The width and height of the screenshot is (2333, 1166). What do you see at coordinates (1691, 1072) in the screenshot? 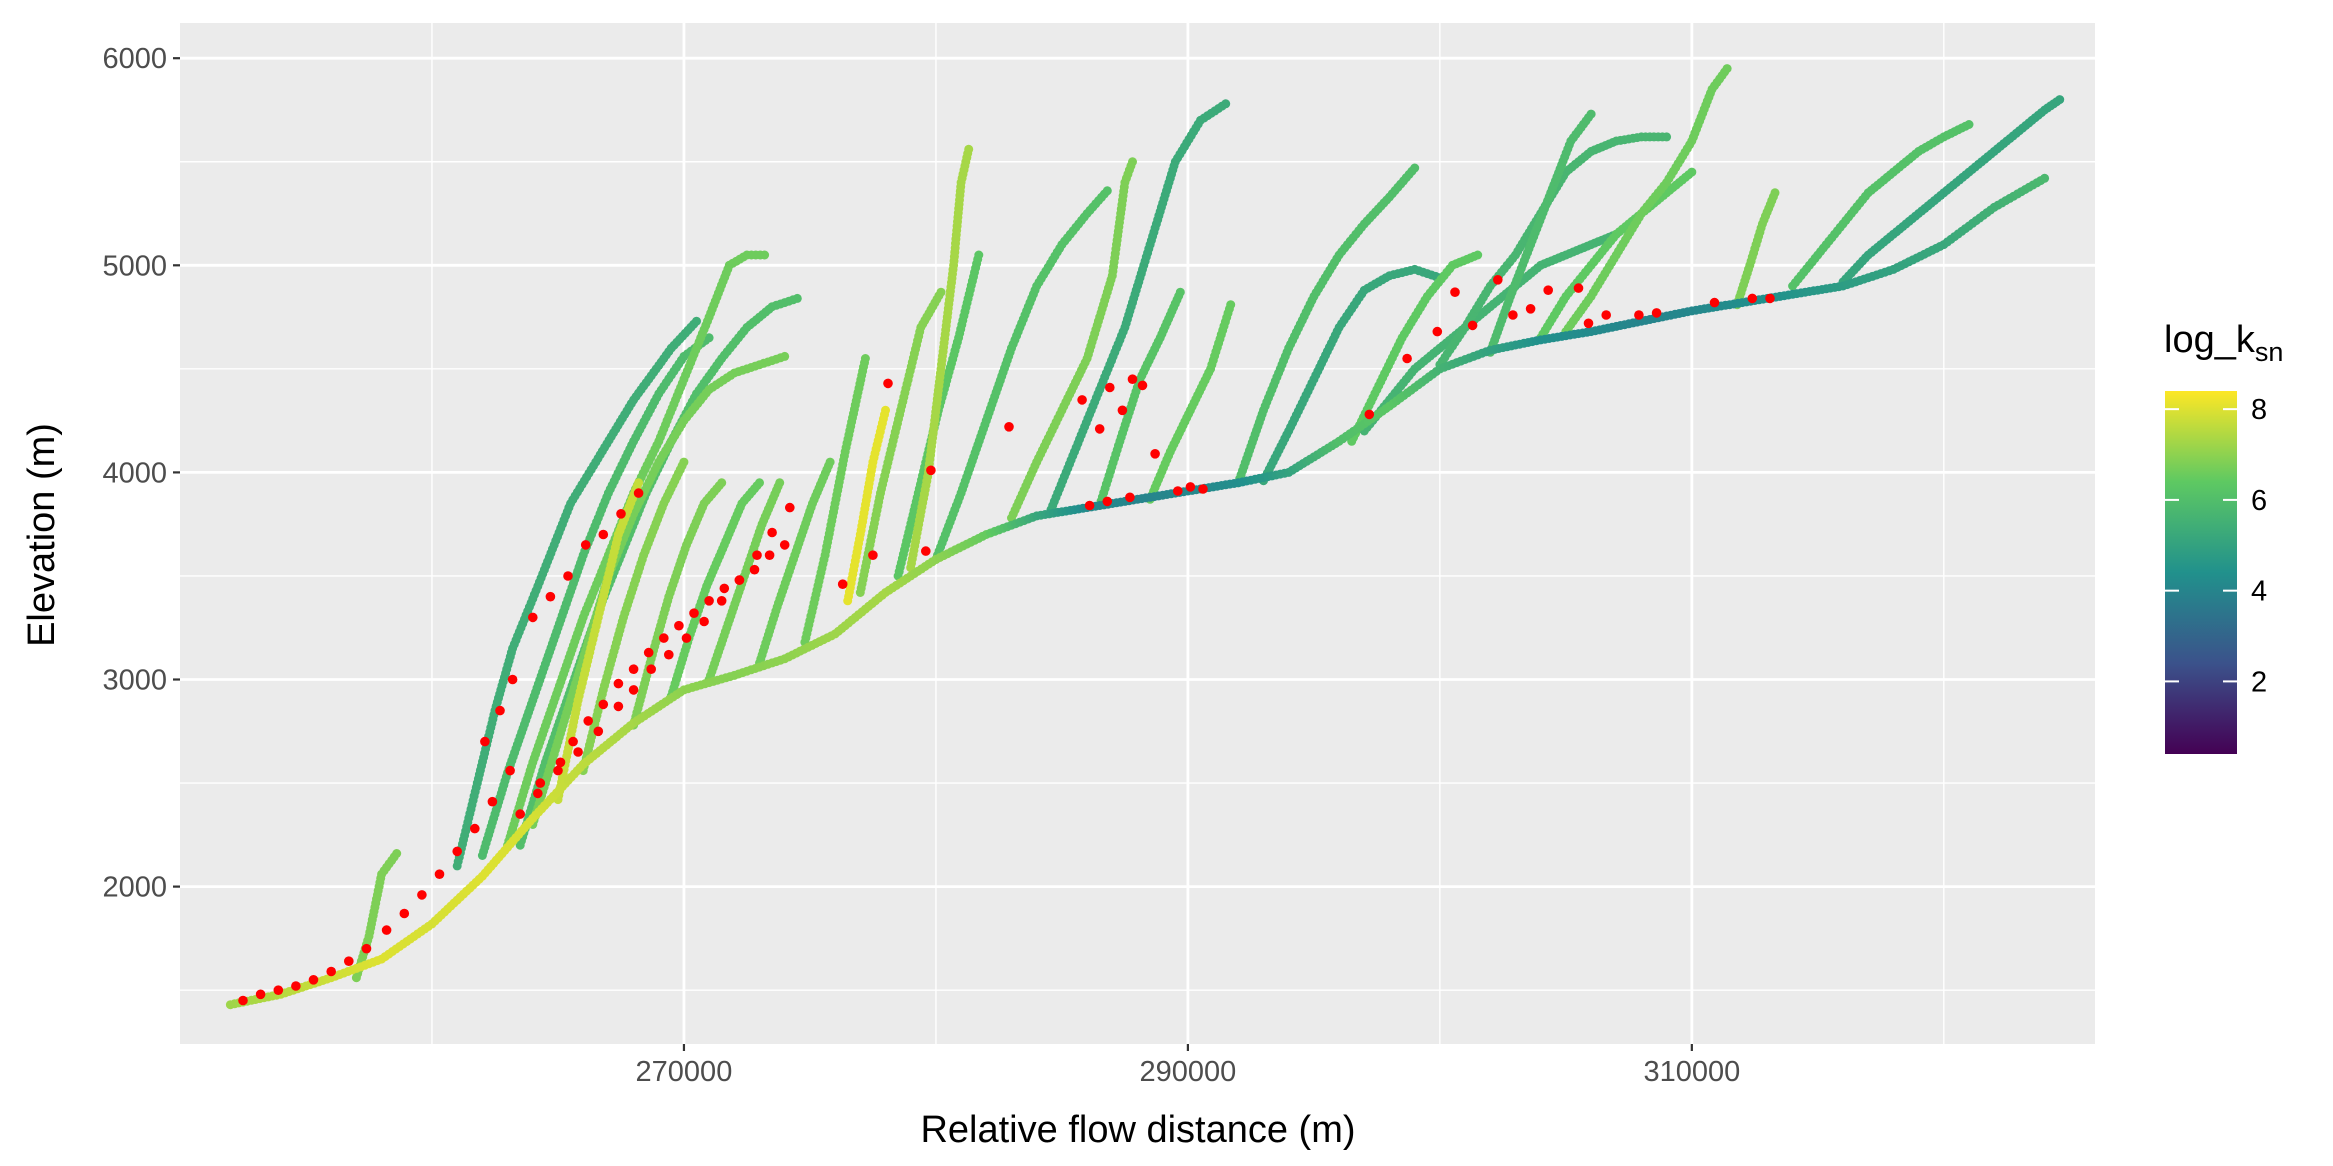
I see `x-tick-label: 310000` at bounding box center [1691, 1072].